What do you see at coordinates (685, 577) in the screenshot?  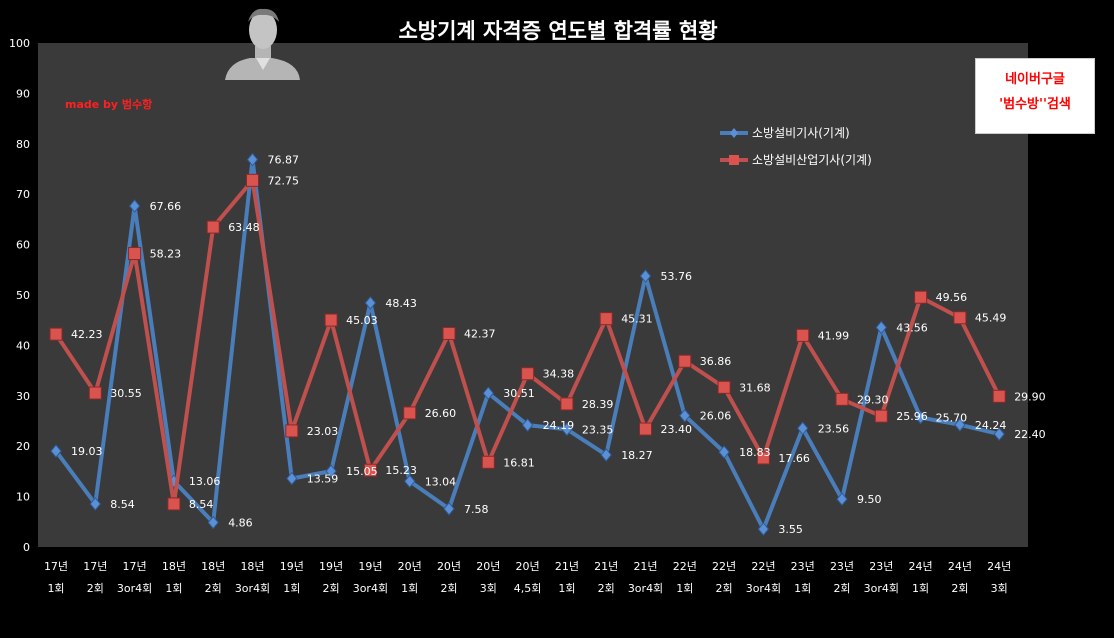 I see `x-tick-label: 22년 1회` at bounding box center [685, 577].